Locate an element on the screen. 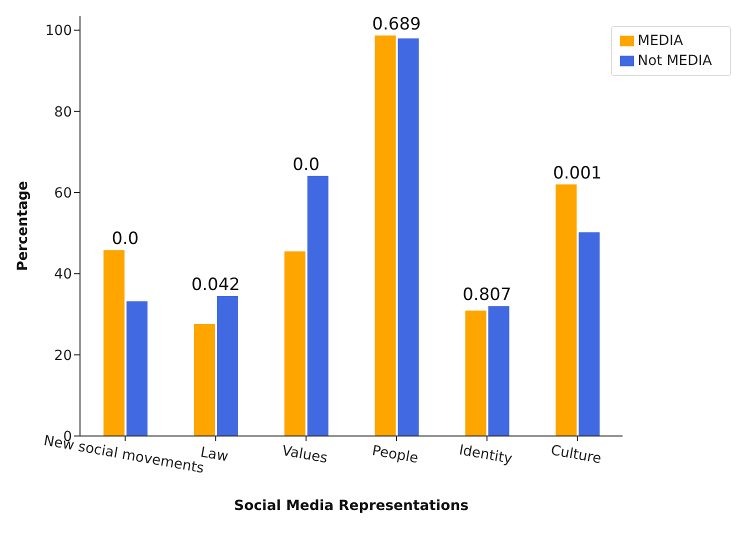  x-tick-label: Values is located at coordinates (304, 455).